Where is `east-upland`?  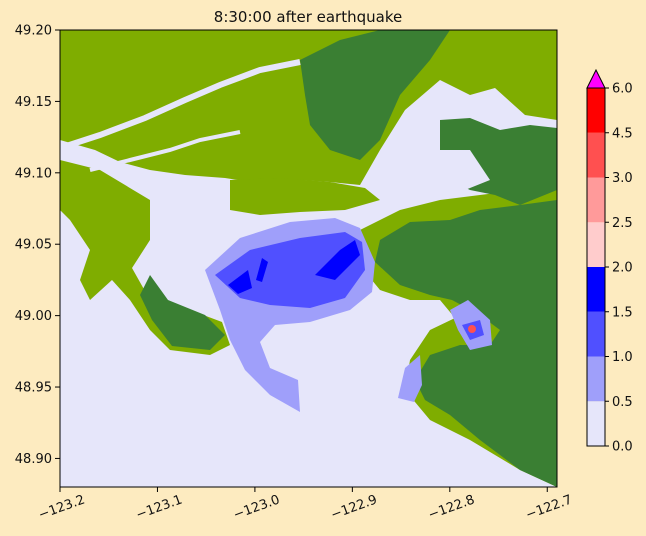 east-upland is located at coordinates (375, 95).